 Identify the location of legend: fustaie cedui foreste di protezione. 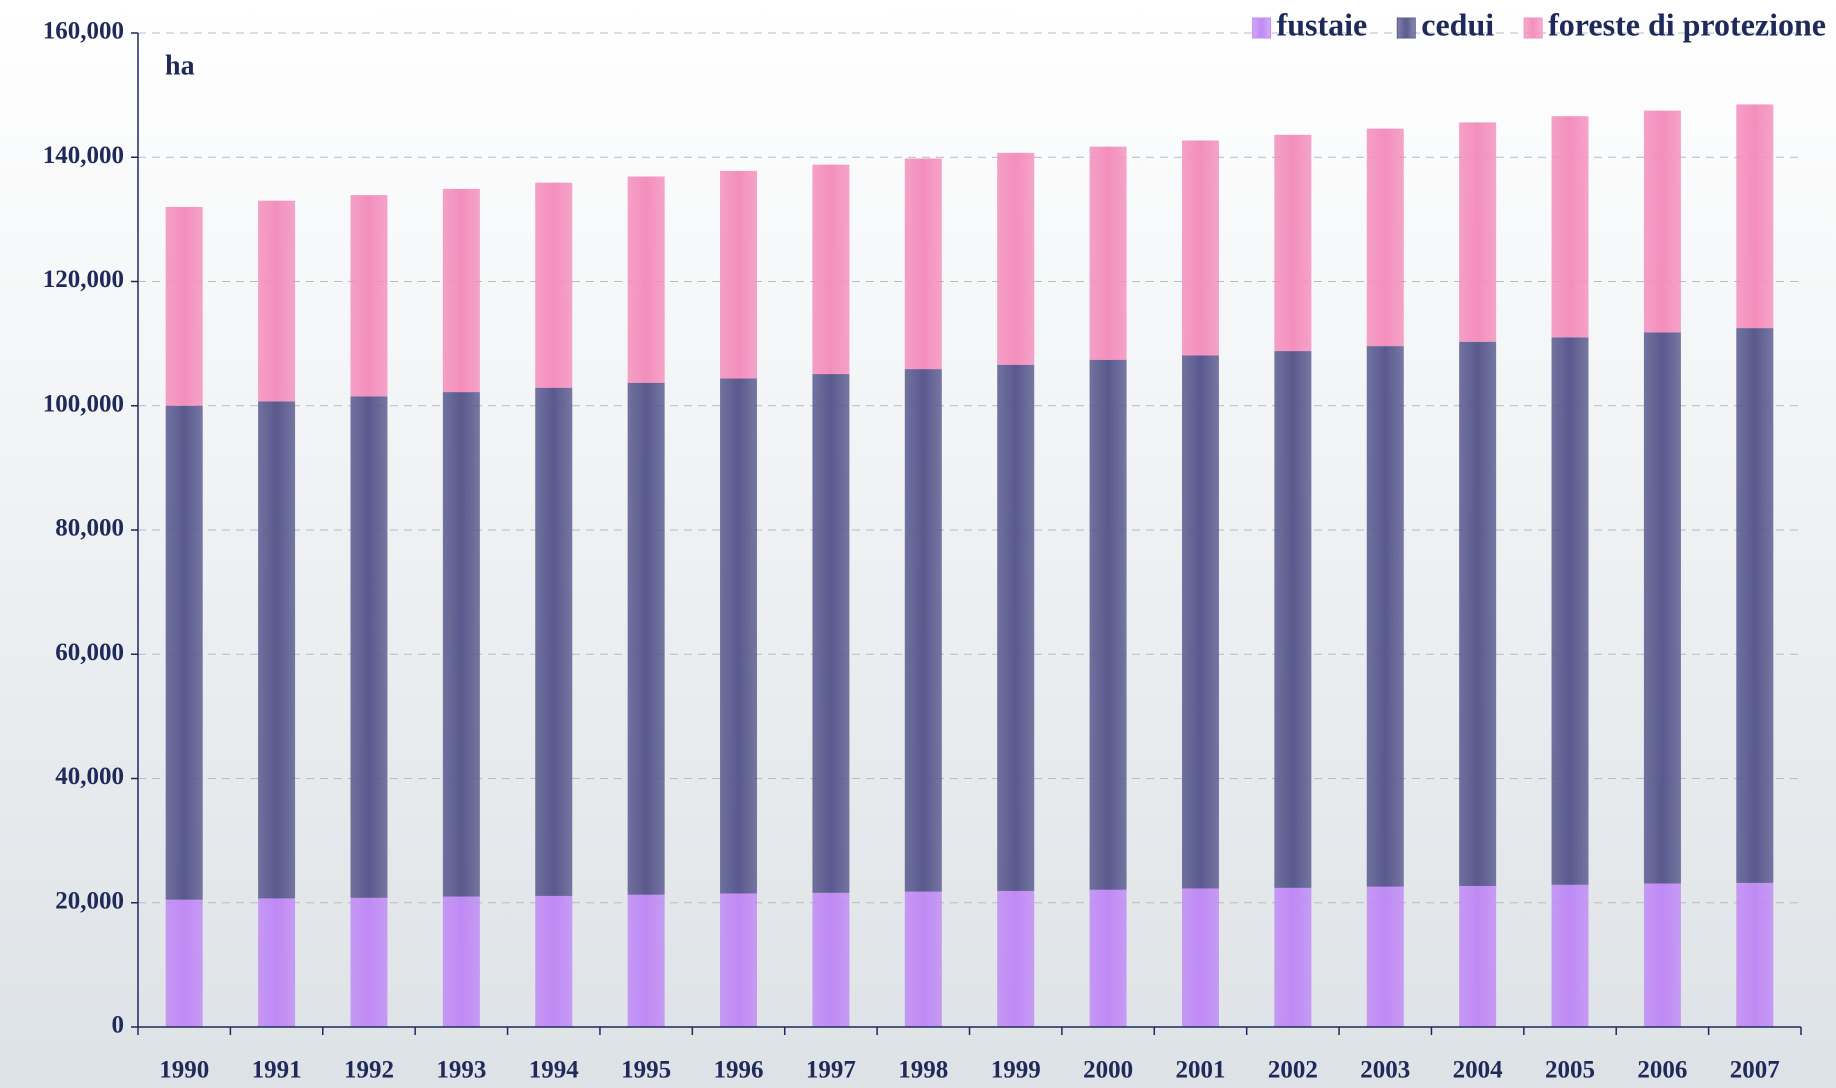
(1539, 24).